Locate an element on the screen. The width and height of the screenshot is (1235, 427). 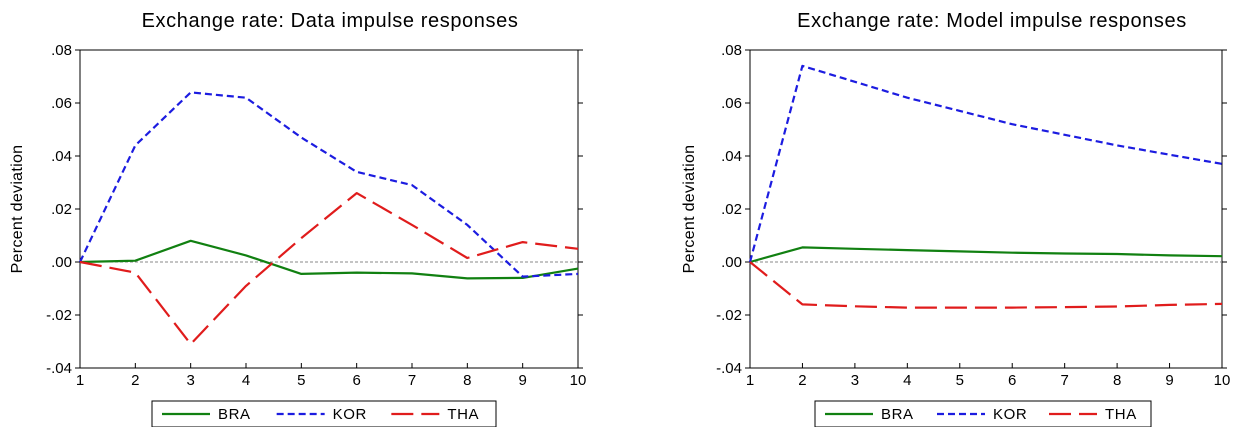
chart-title: Exchange rate: Data impulse responses is located at coordinates (330, 21).